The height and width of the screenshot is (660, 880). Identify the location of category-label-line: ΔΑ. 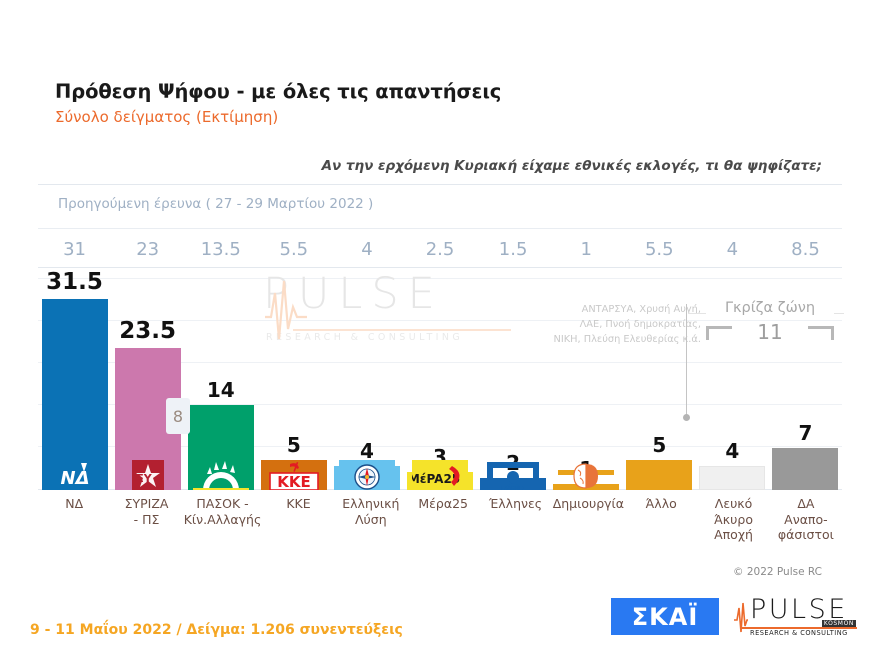
(806, 503).